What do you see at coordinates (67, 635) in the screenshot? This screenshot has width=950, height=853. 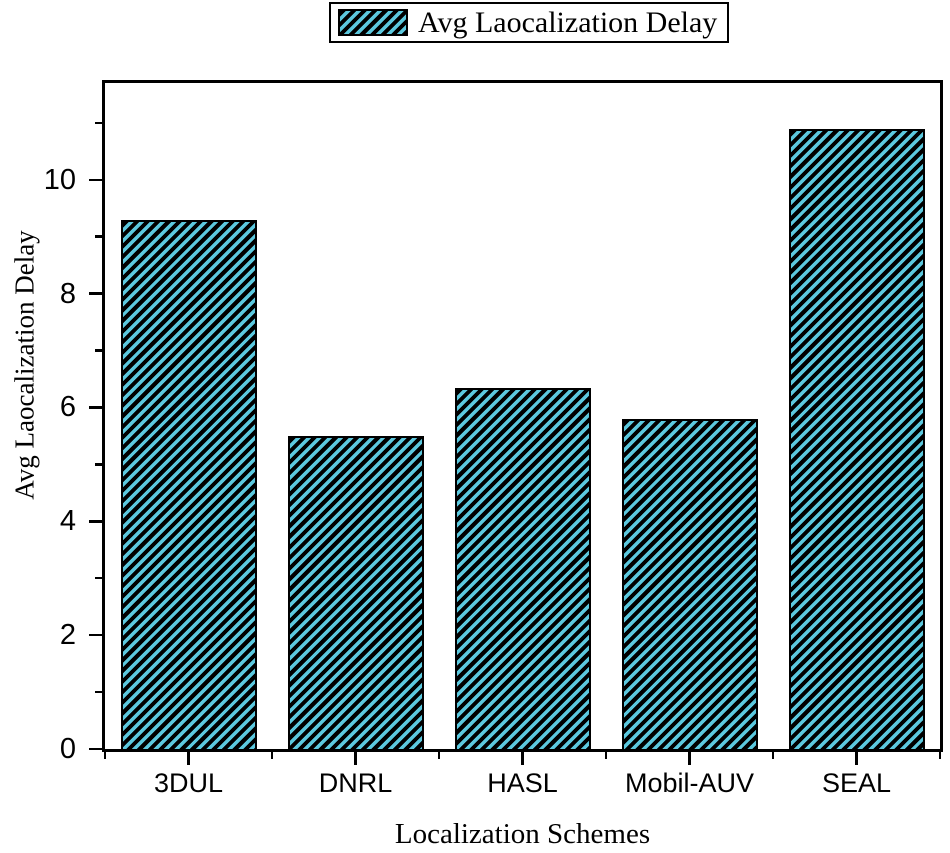 I see `y-tick-label: 2` at bounding box center [67, 635].